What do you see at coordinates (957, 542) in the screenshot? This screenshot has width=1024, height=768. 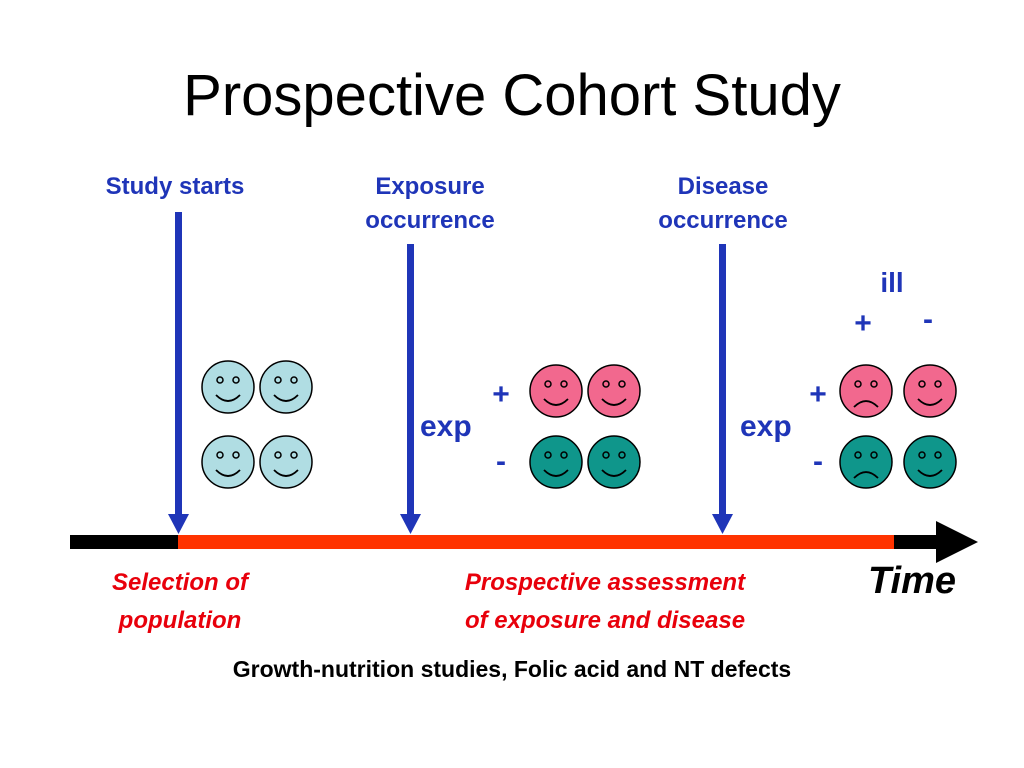 I see `timeline-arrowhead` at bounding box center [957, 542].